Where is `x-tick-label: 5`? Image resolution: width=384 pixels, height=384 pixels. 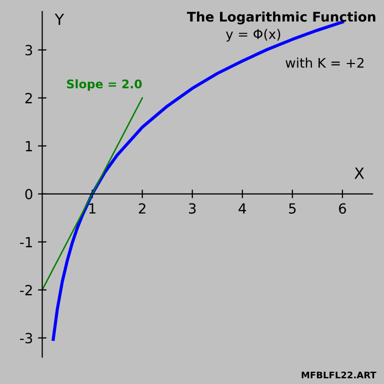 x-tick-label: 5 is located at coordinates (292, 208).